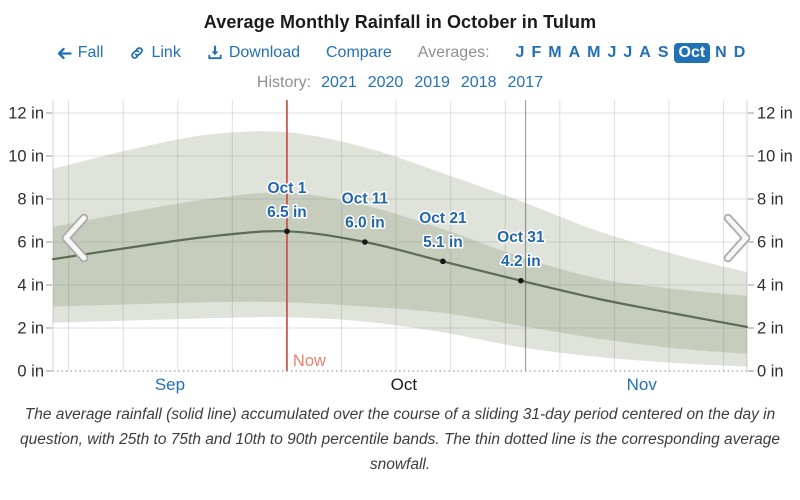 This screenshot has height=500, width=800. Describe the element at coordinates (663, 52) in the screenshot. I see `averages-month-S-8: S` at that location.